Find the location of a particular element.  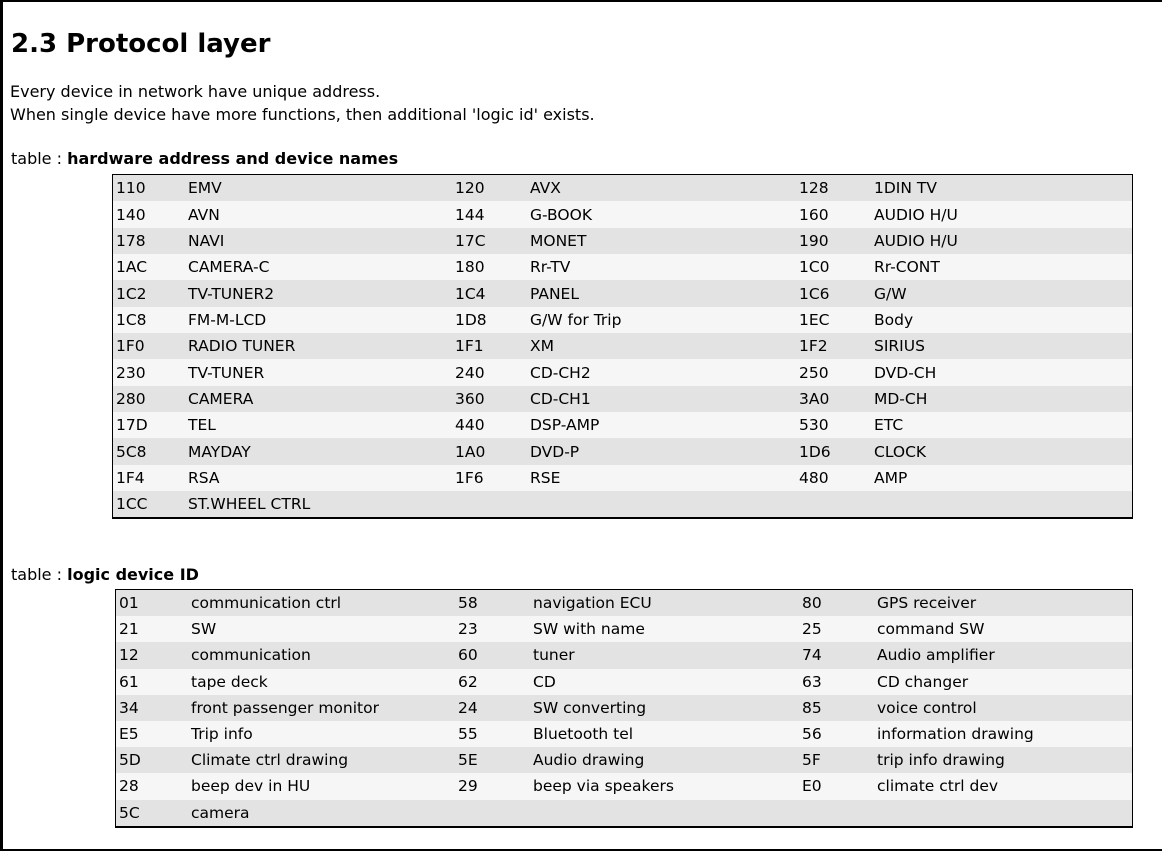

table-row: 5C8 MAYDAY 1A0 DVD-P 1D6 CLOCK is located at coordinates (622, 451).